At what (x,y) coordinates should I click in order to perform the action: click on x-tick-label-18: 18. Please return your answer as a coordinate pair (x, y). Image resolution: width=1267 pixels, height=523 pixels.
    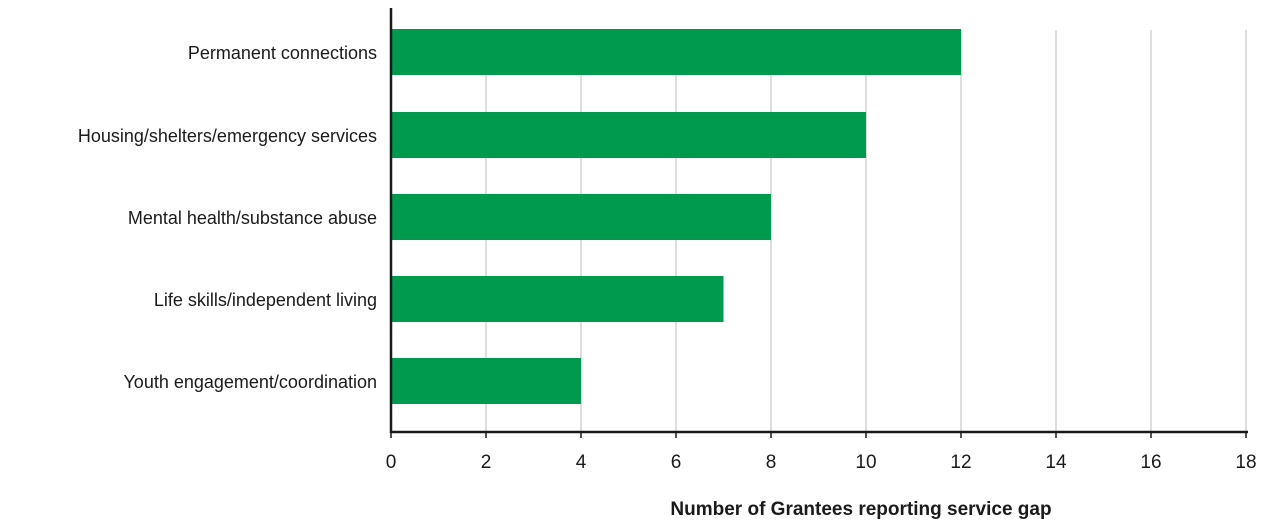
    Looking at the image, I should click on (1245, 462).